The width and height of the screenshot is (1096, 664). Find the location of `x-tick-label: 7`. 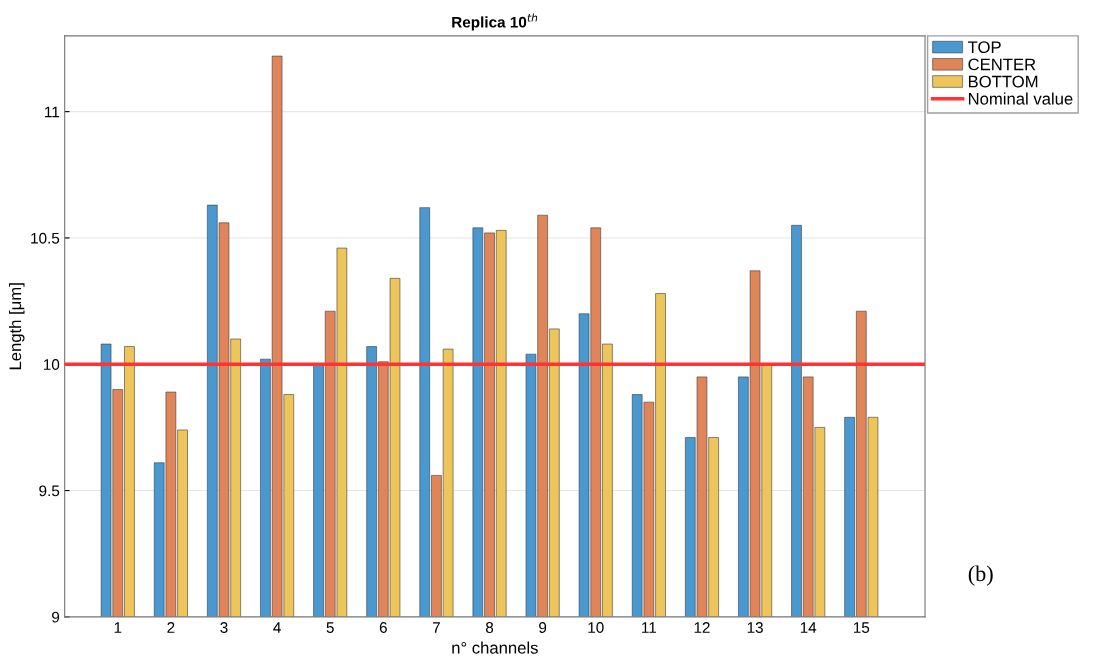

x-tick-label: 7 is located at coordinates (436, 627).